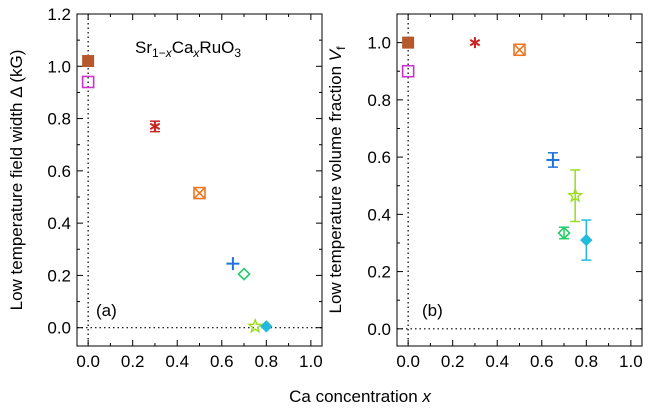 This screenshot has width=648, height=414. What do you see at coordinates (341, 48) in the screenshot?
I see `y-axis-label-sub: f` at bounding box center [341, 48].